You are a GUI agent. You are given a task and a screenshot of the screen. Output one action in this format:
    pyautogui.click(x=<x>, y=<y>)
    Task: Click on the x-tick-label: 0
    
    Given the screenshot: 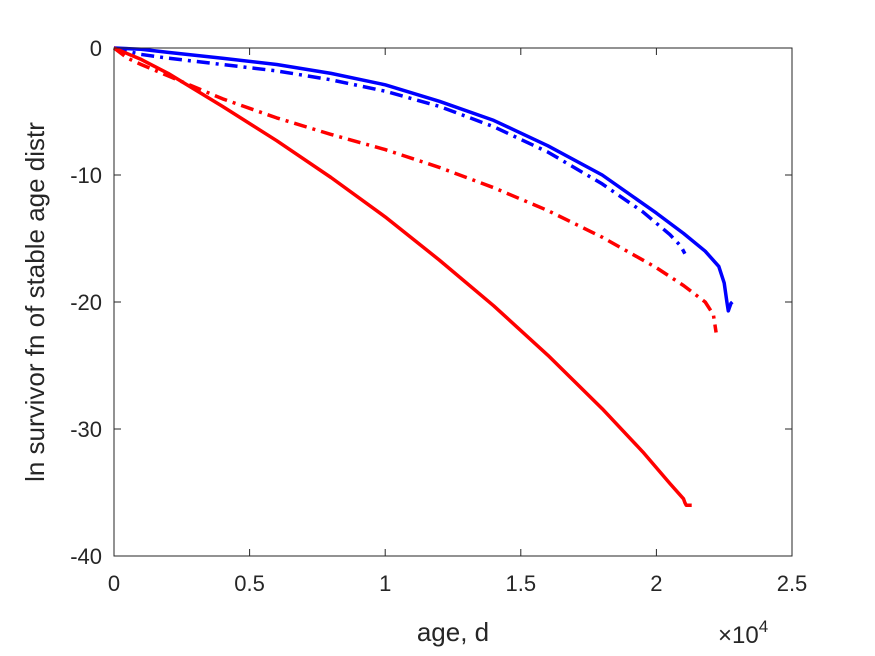 What is the action you would take?
    pyautogui.click(x=114, y=583)
    